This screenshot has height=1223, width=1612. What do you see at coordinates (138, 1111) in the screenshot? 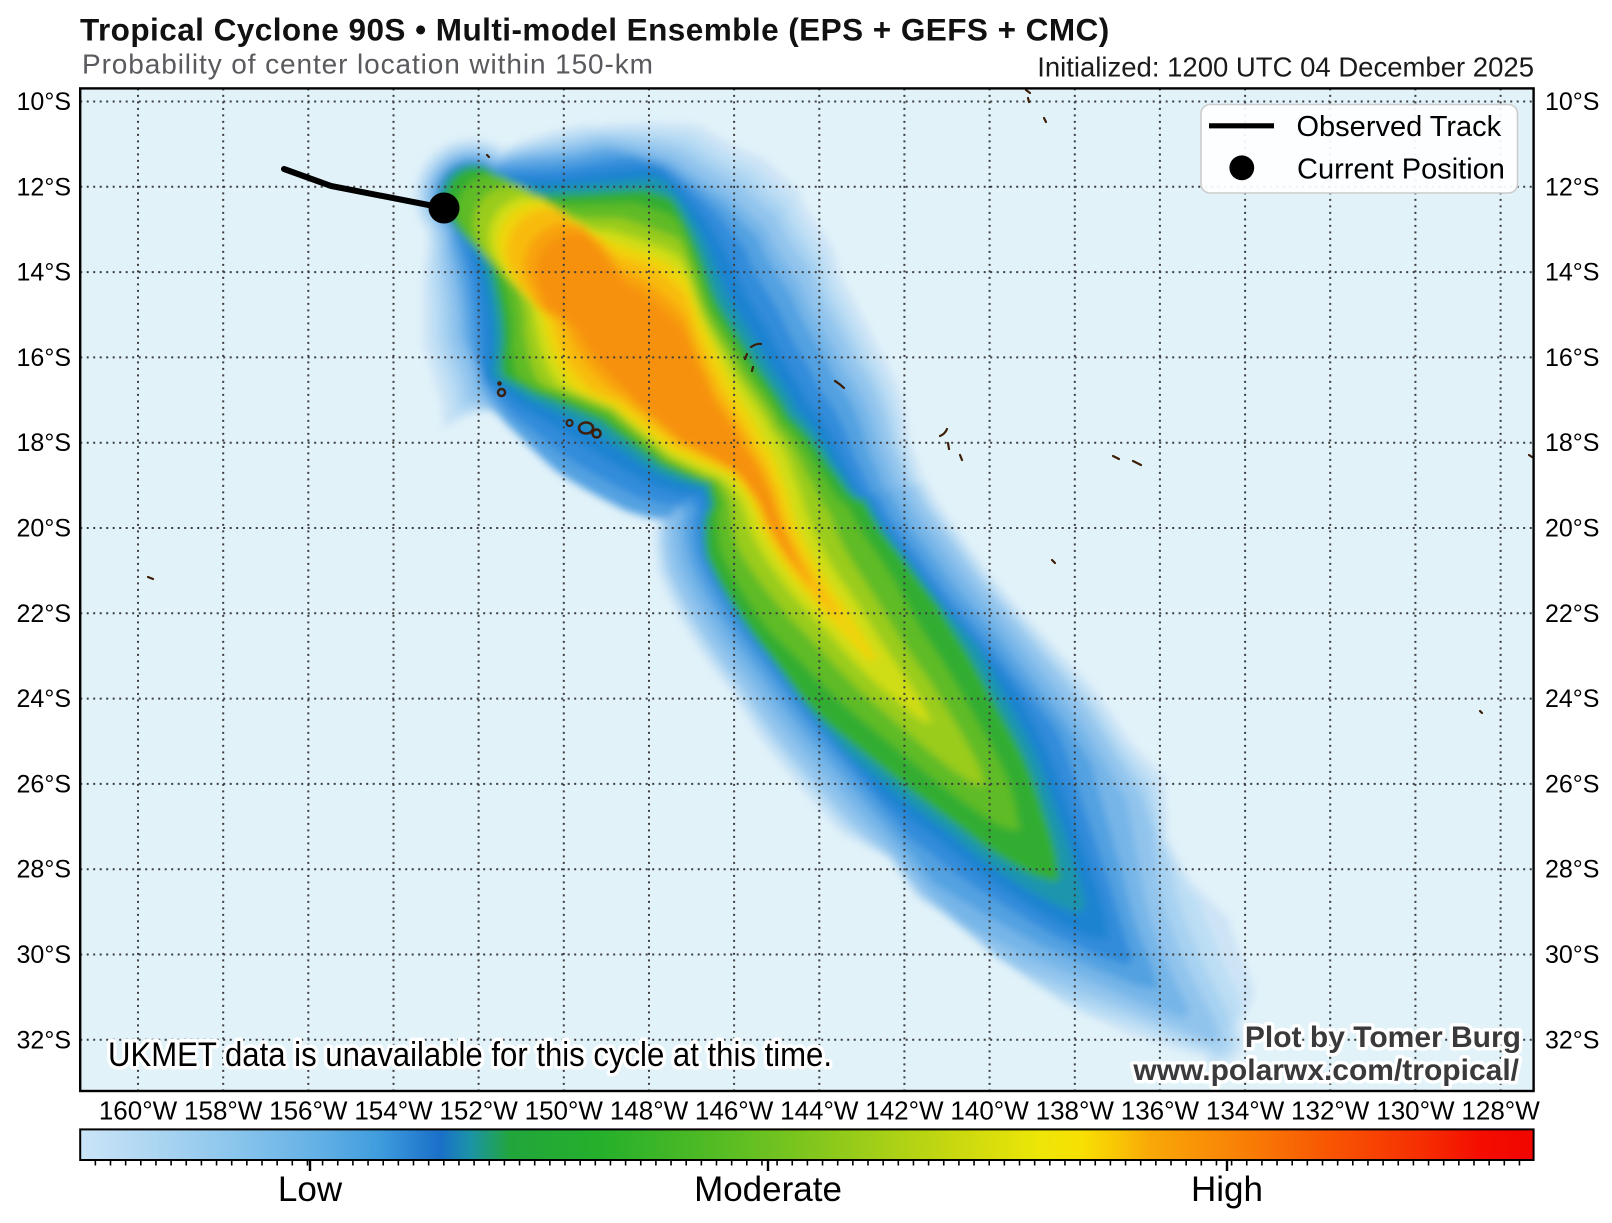
I see `svg-text: 160°W` at bounding box center [138, 1111].